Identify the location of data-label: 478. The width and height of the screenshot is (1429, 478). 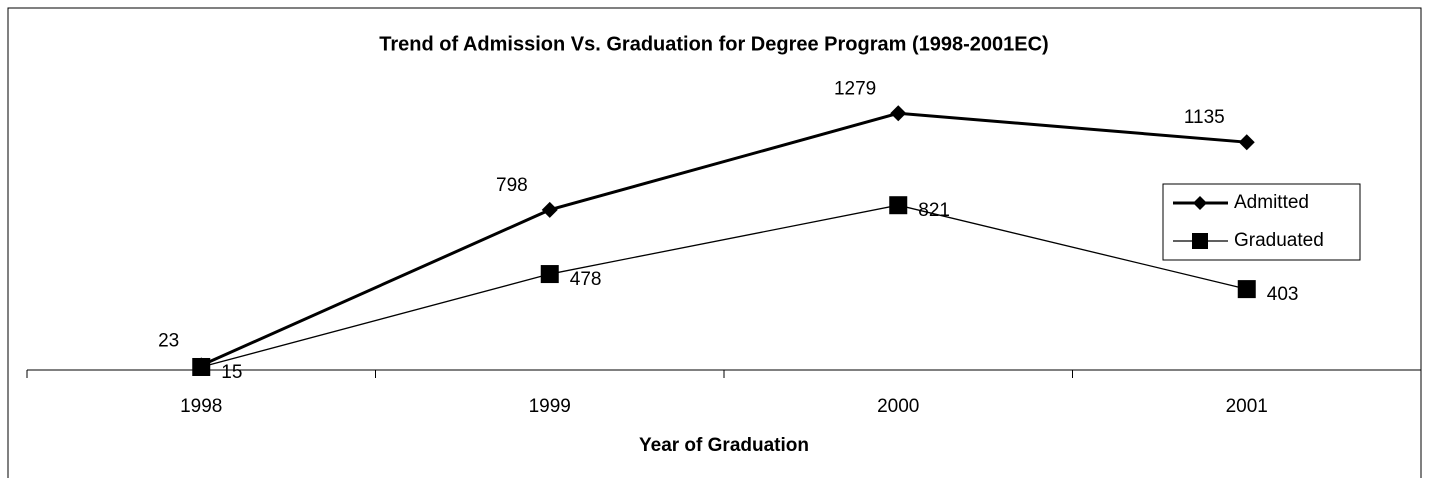
(586, 279).